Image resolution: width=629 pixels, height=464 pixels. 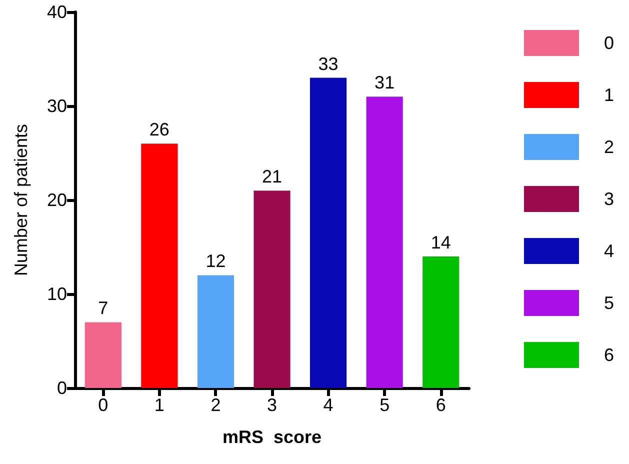 What do you see at coordinates (440, 242) in the screenshot?
I see `data-label: 14` at bounding box center [440, 242].